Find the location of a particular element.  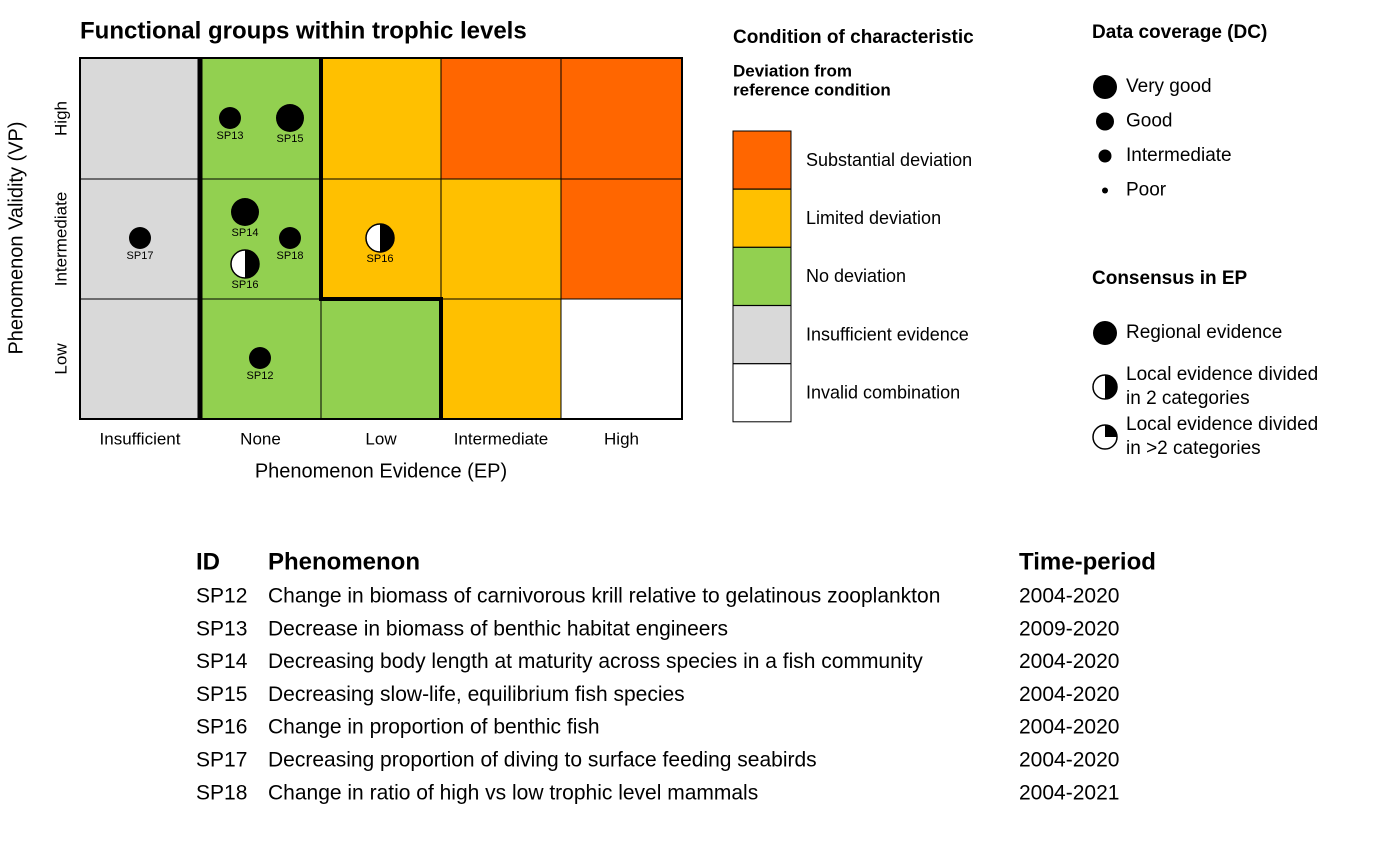

y-tick-label: High is located at coordinates (60, 118).